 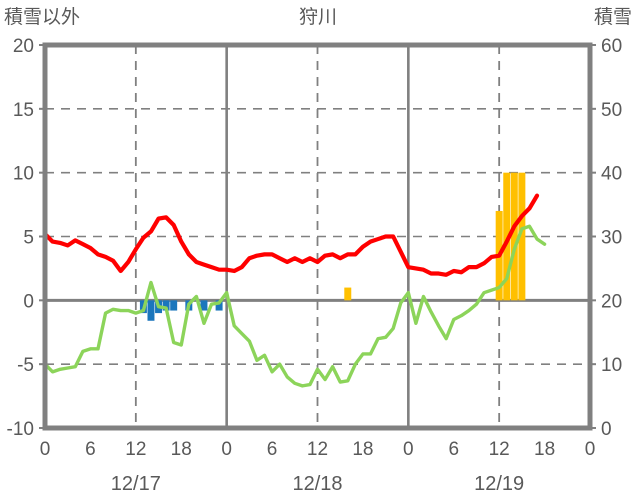 I want to click on right-axis-title: 積雪, so click(x=612, y=17).